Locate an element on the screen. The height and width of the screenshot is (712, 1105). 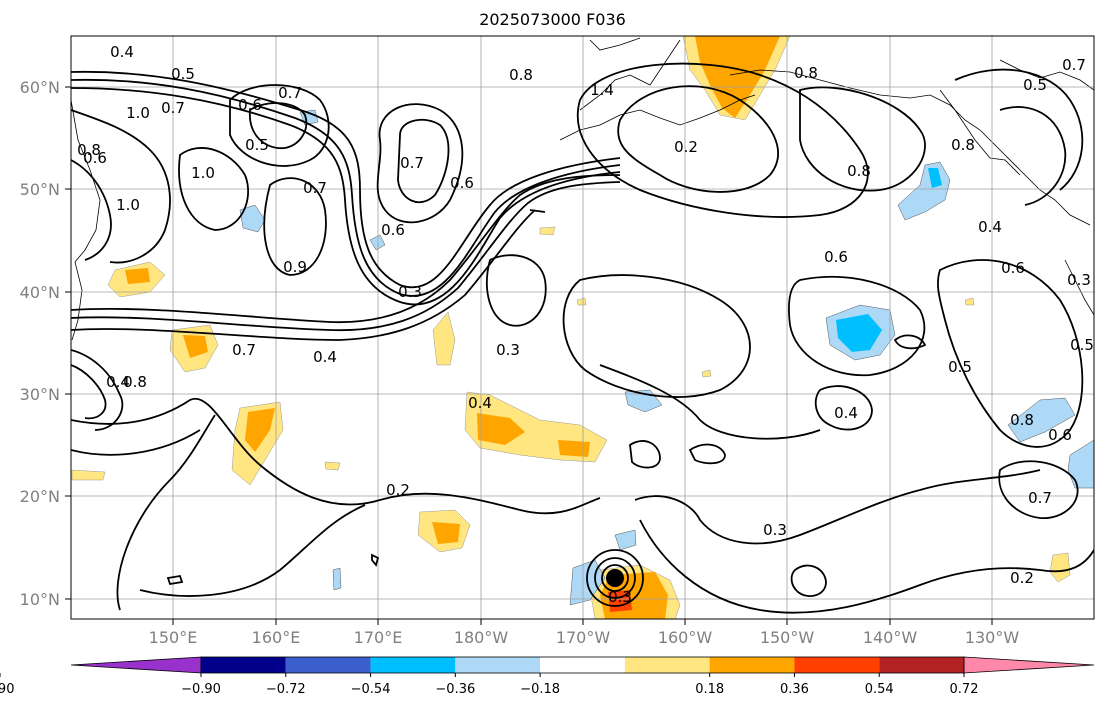
colorbar-tick-label: 0.18 is located at coordinates (709, 689).